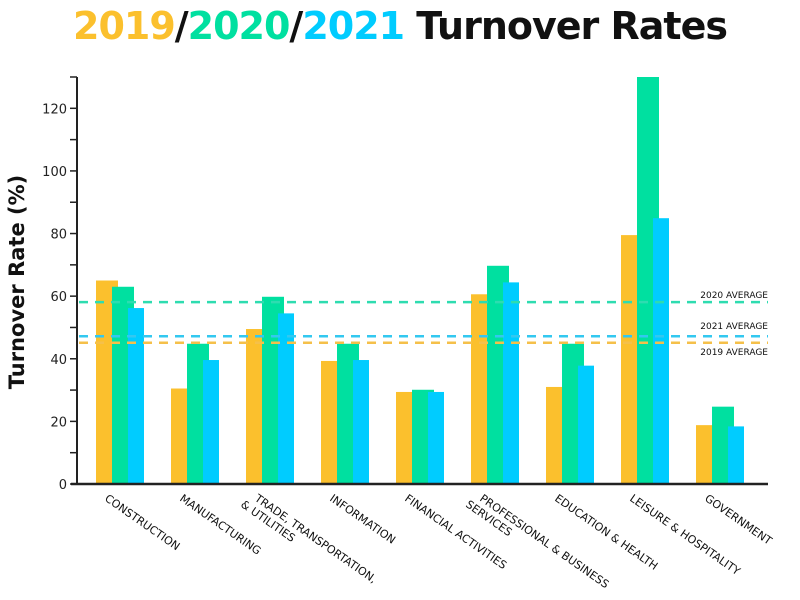  I want to click on title-part: 2021, so click(353, 26).